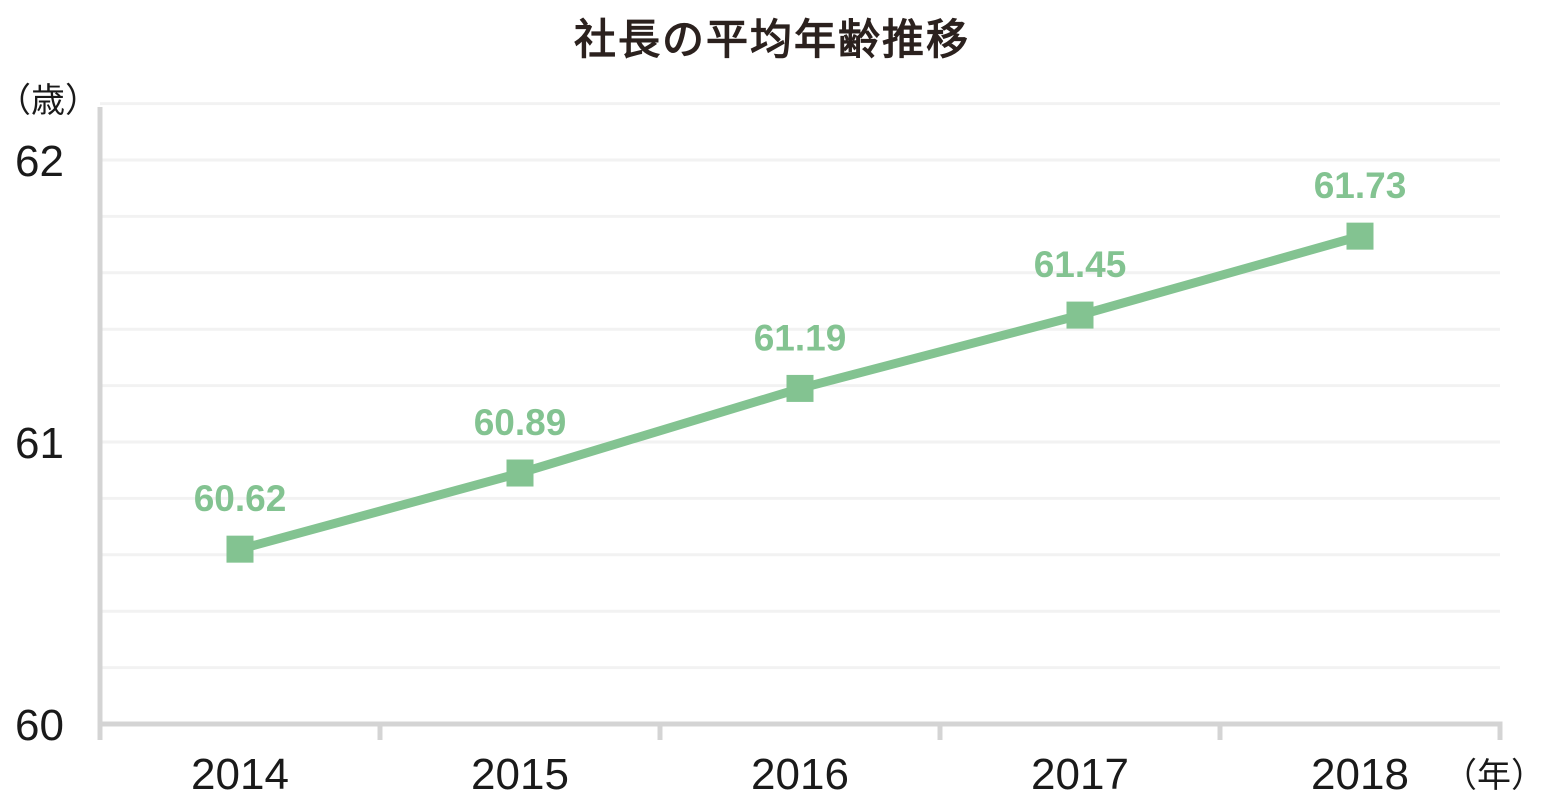 This screenshot has height=800, width=1544. I want to click on y-axis-unit-label: （歳）, so click(49, 101).